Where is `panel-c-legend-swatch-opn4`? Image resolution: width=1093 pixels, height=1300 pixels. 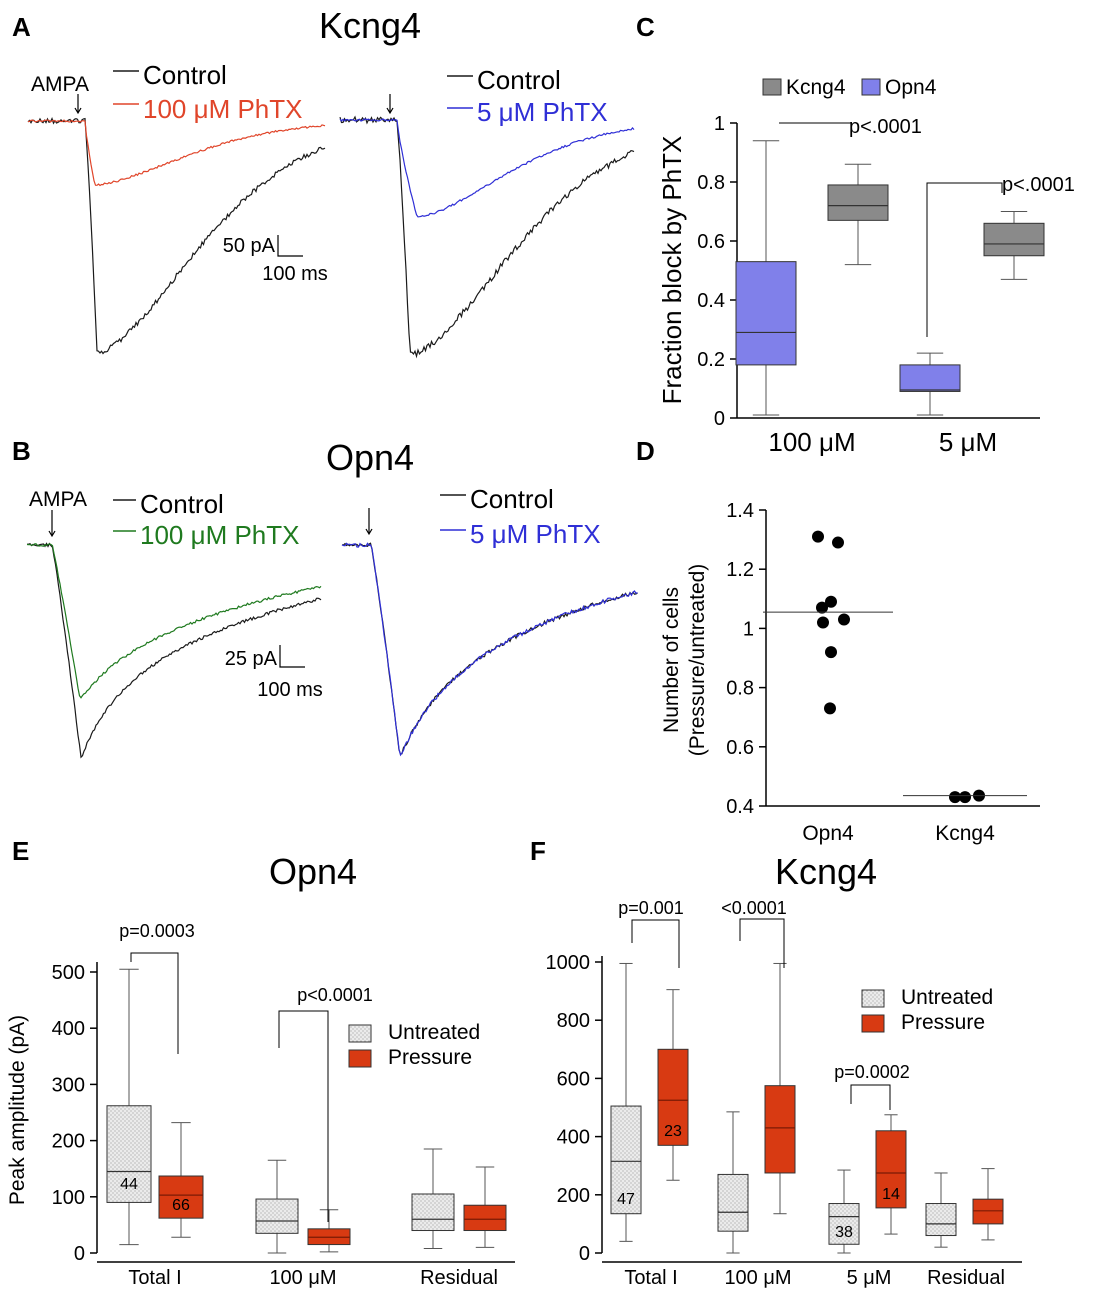
panel-c-legend-swatch-opn4 is located at coordinates (871, 87).